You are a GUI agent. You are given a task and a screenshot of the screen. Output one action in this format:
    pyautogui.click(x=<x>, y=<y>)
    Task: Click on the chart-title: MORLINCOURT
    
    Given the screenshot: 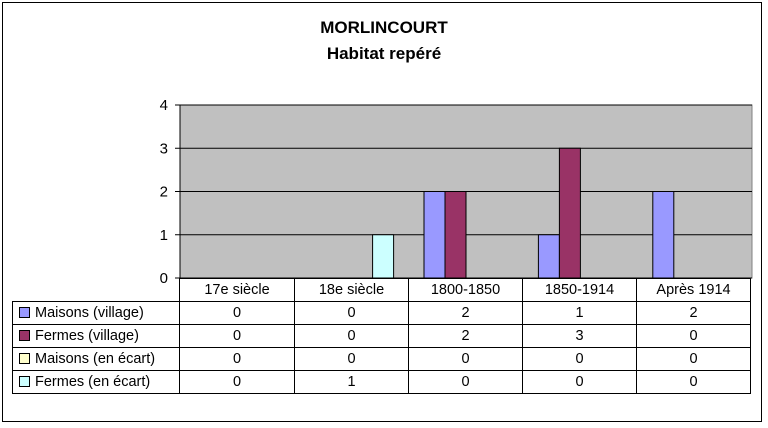 What is the action you would take?
    pyautogui.click(x=384, y=27)
    